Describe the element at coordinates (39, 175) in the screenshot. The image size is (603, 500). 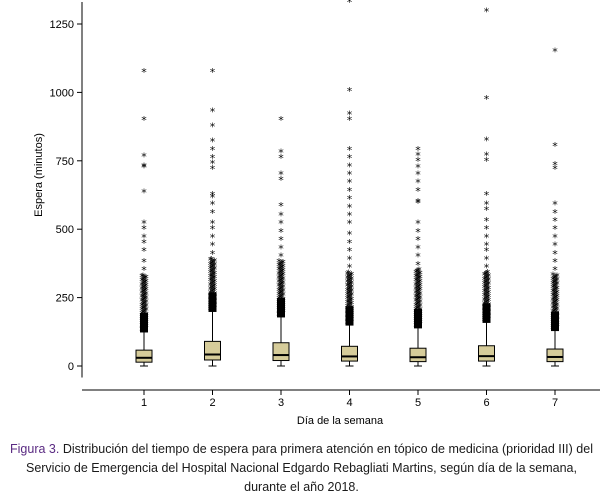
I see `y-axis-label: Espera (minutos)` at that location.